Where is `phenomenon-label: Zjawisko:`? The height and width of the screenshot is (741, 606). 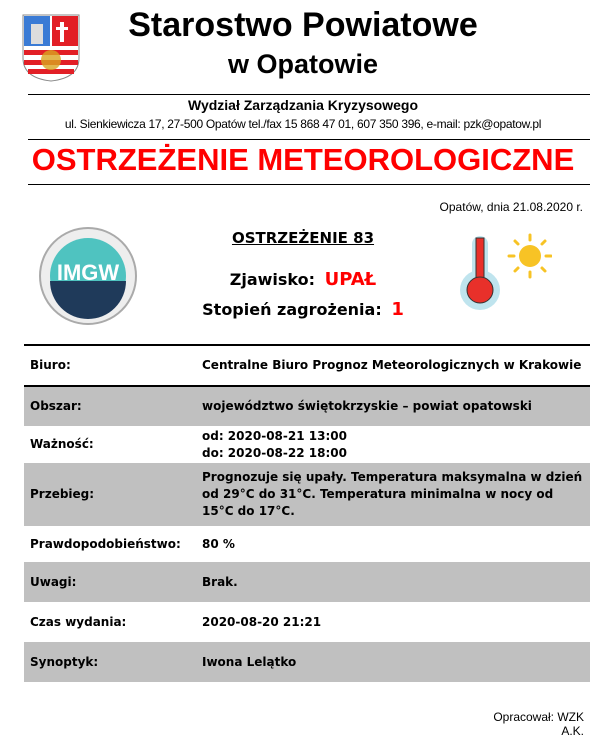 phenomenon-label: Zjawisko: is located at coordinates (272, 279).